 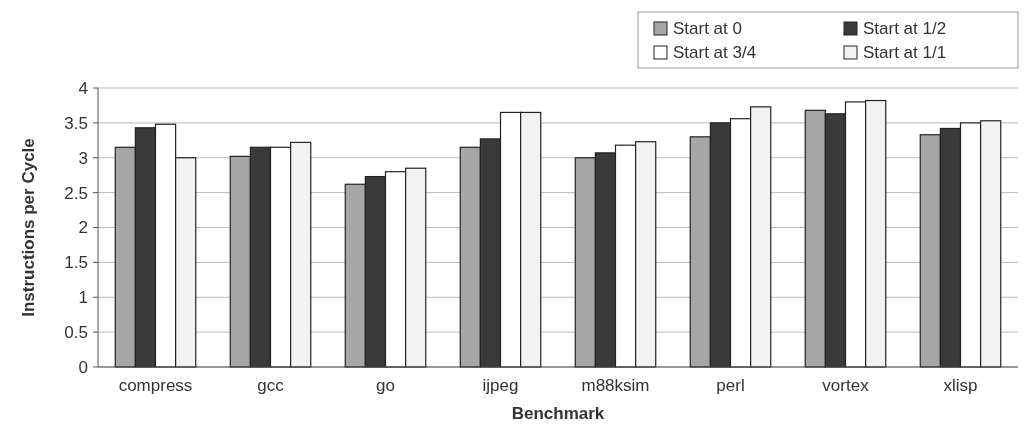 What do you see at coordinates (905, 28) in the screenshot?
I see `legend-label: Start at 1/2` at bounding box center [905, 28].